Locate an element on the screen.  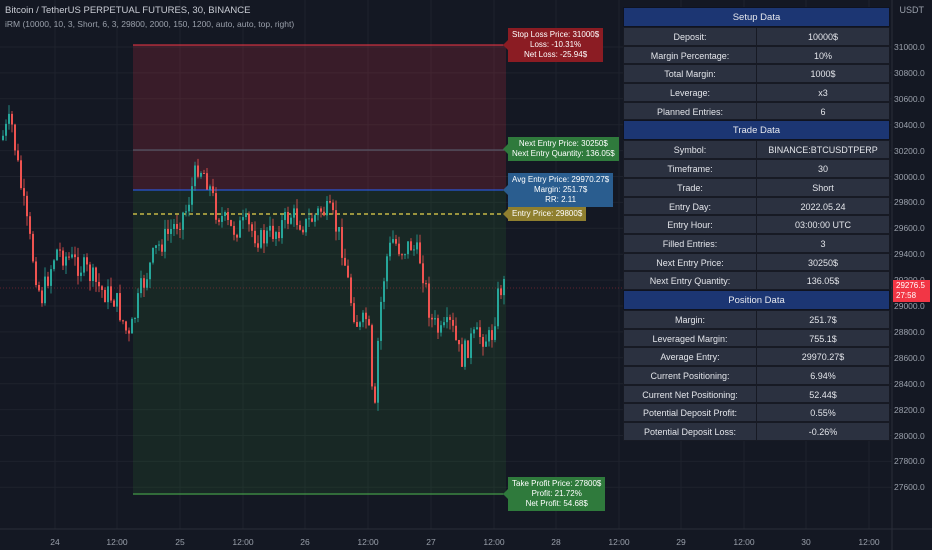
trade-row-key: Timeframe: is located at coordinates (690, 168).